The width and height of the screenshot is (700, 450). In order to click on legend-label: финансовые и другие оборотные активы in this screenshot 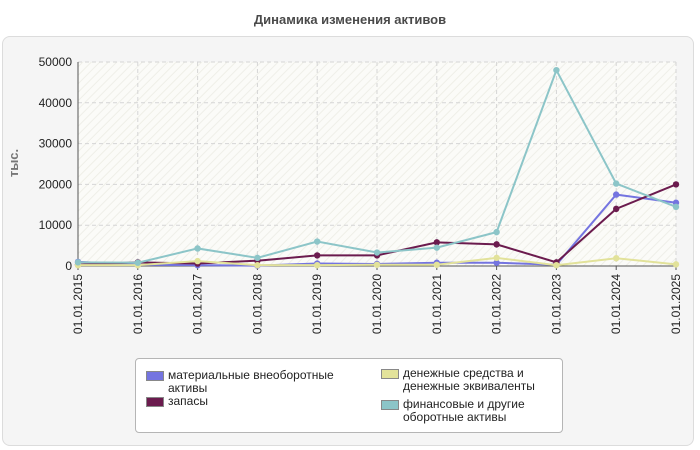, I will do `click(464, 410)`.